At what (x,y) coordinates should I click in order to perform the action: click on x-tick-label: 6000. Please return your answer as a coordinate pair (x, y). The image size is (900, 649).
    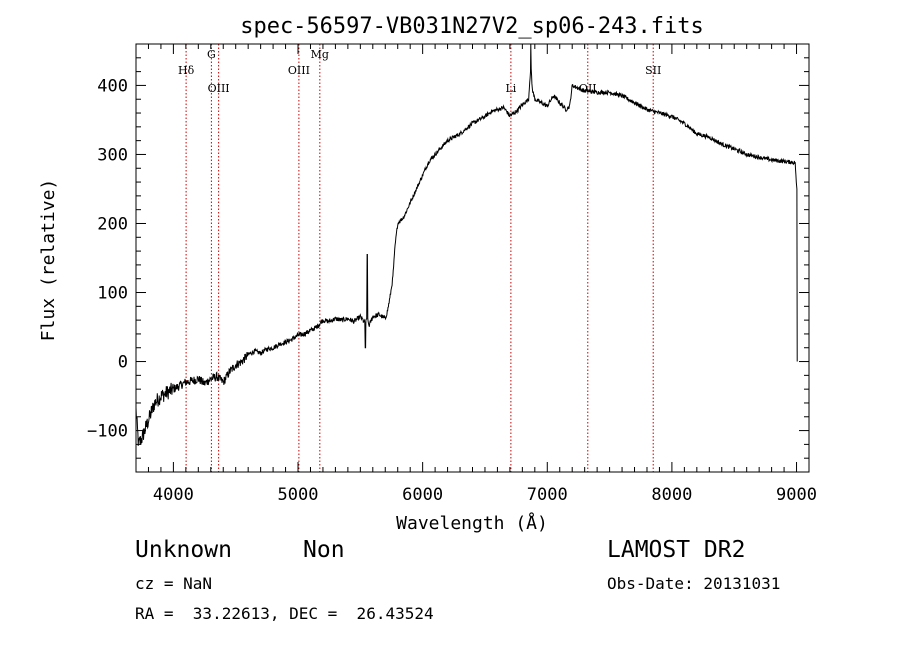
    Looking at the image, I should click on (422, 495).